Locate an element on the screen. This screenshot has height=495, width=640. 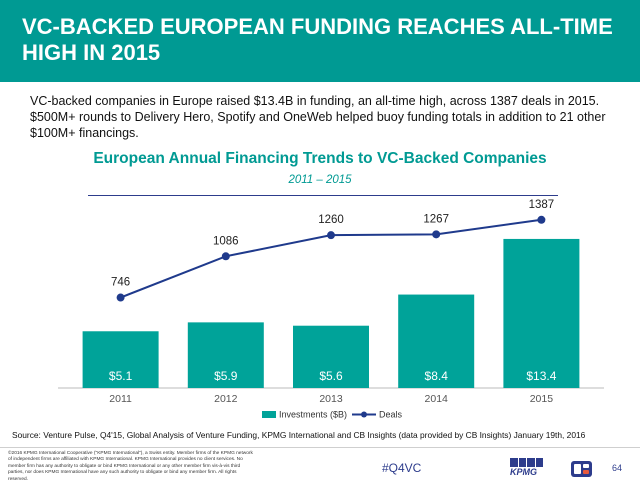
kpmg-logo-boxes is located at coordinates (527, 462).